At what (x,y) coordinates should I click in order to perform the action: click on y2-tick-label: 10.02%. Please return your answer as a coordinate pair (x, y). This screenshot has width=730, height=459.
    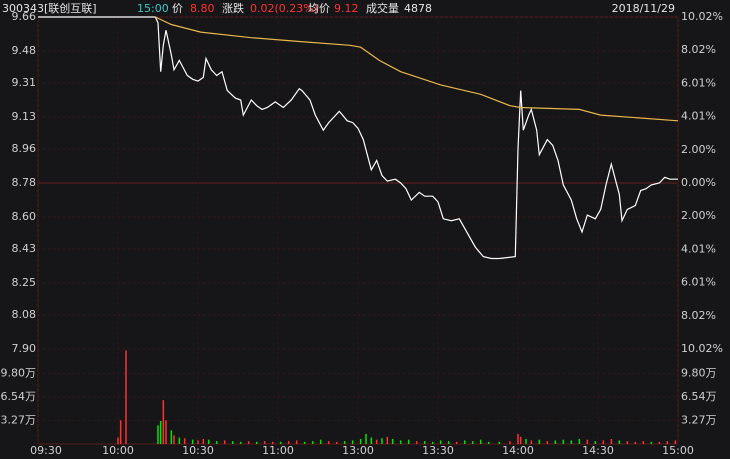
    Looking at the image, I should click on (702, 16).